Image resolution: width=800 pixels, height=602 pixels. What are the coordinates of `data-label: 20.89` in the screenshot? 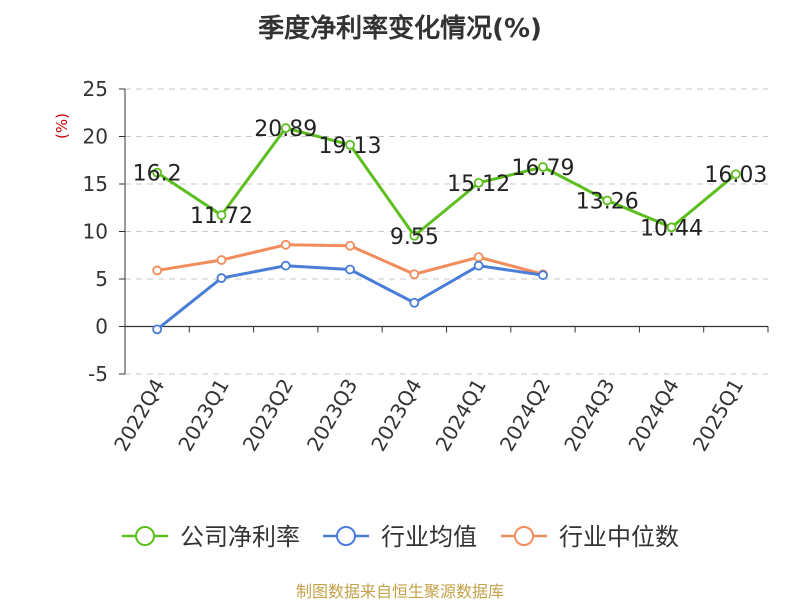 It's located at (285, 129).